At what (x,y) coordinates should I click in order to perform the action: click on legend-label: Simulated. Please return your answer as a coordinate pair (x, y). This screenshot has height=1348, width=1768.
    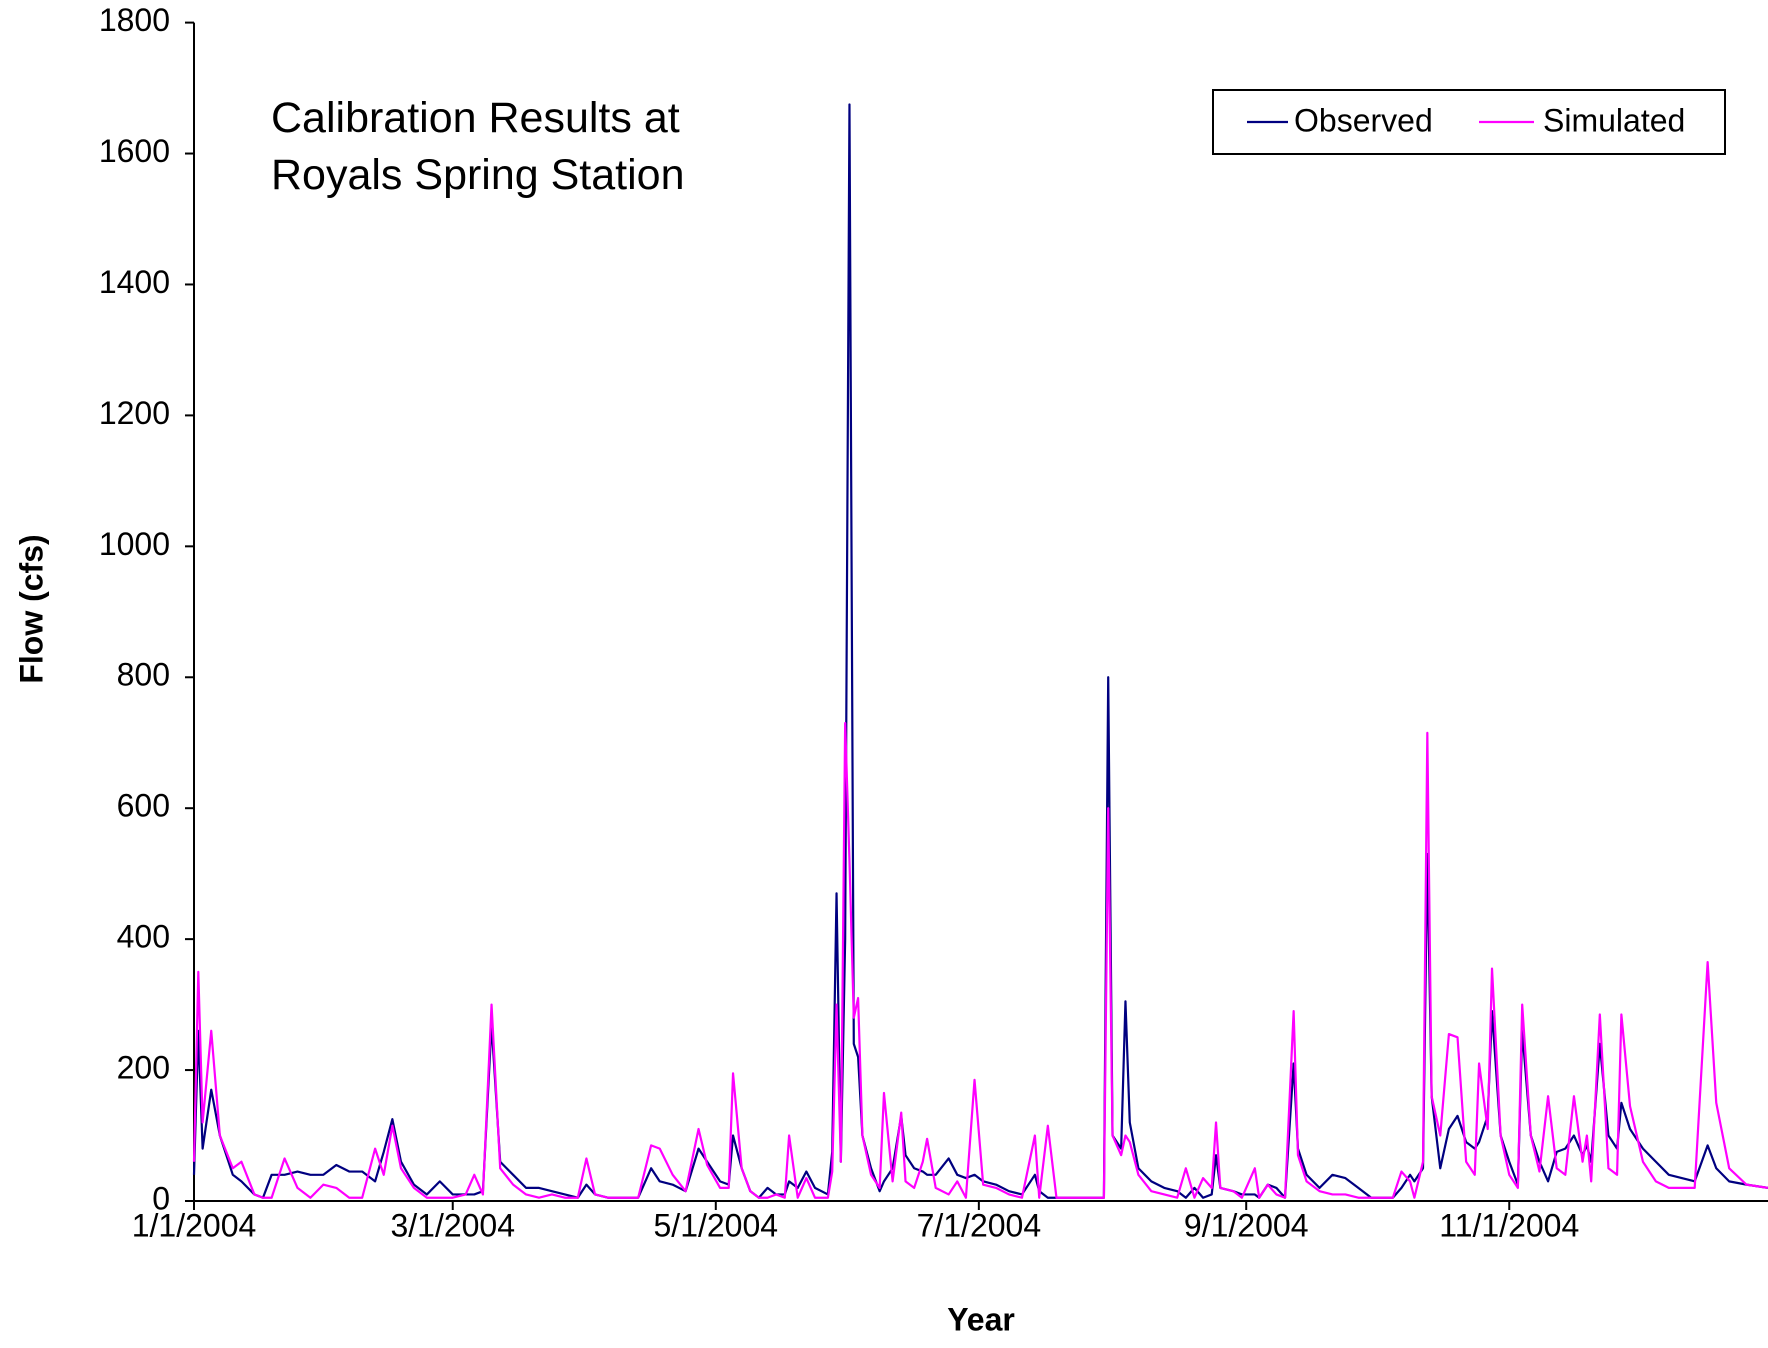
    Looking at the image, I should click on (1614, 120).